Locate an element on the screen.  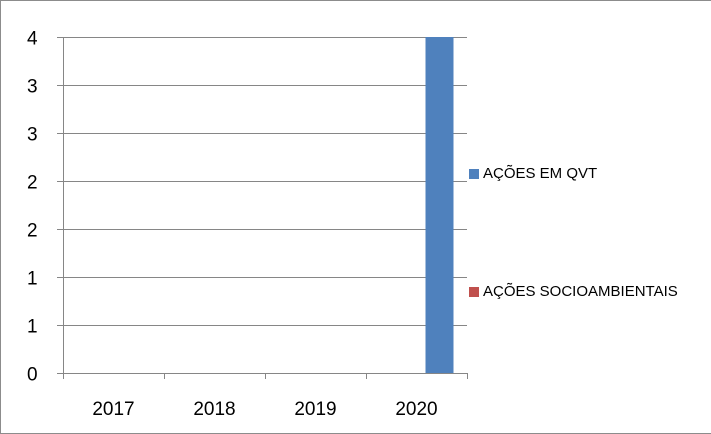
x-tick-labels: 2017 2018 2019 2020 is located at coordinates (264, 409).